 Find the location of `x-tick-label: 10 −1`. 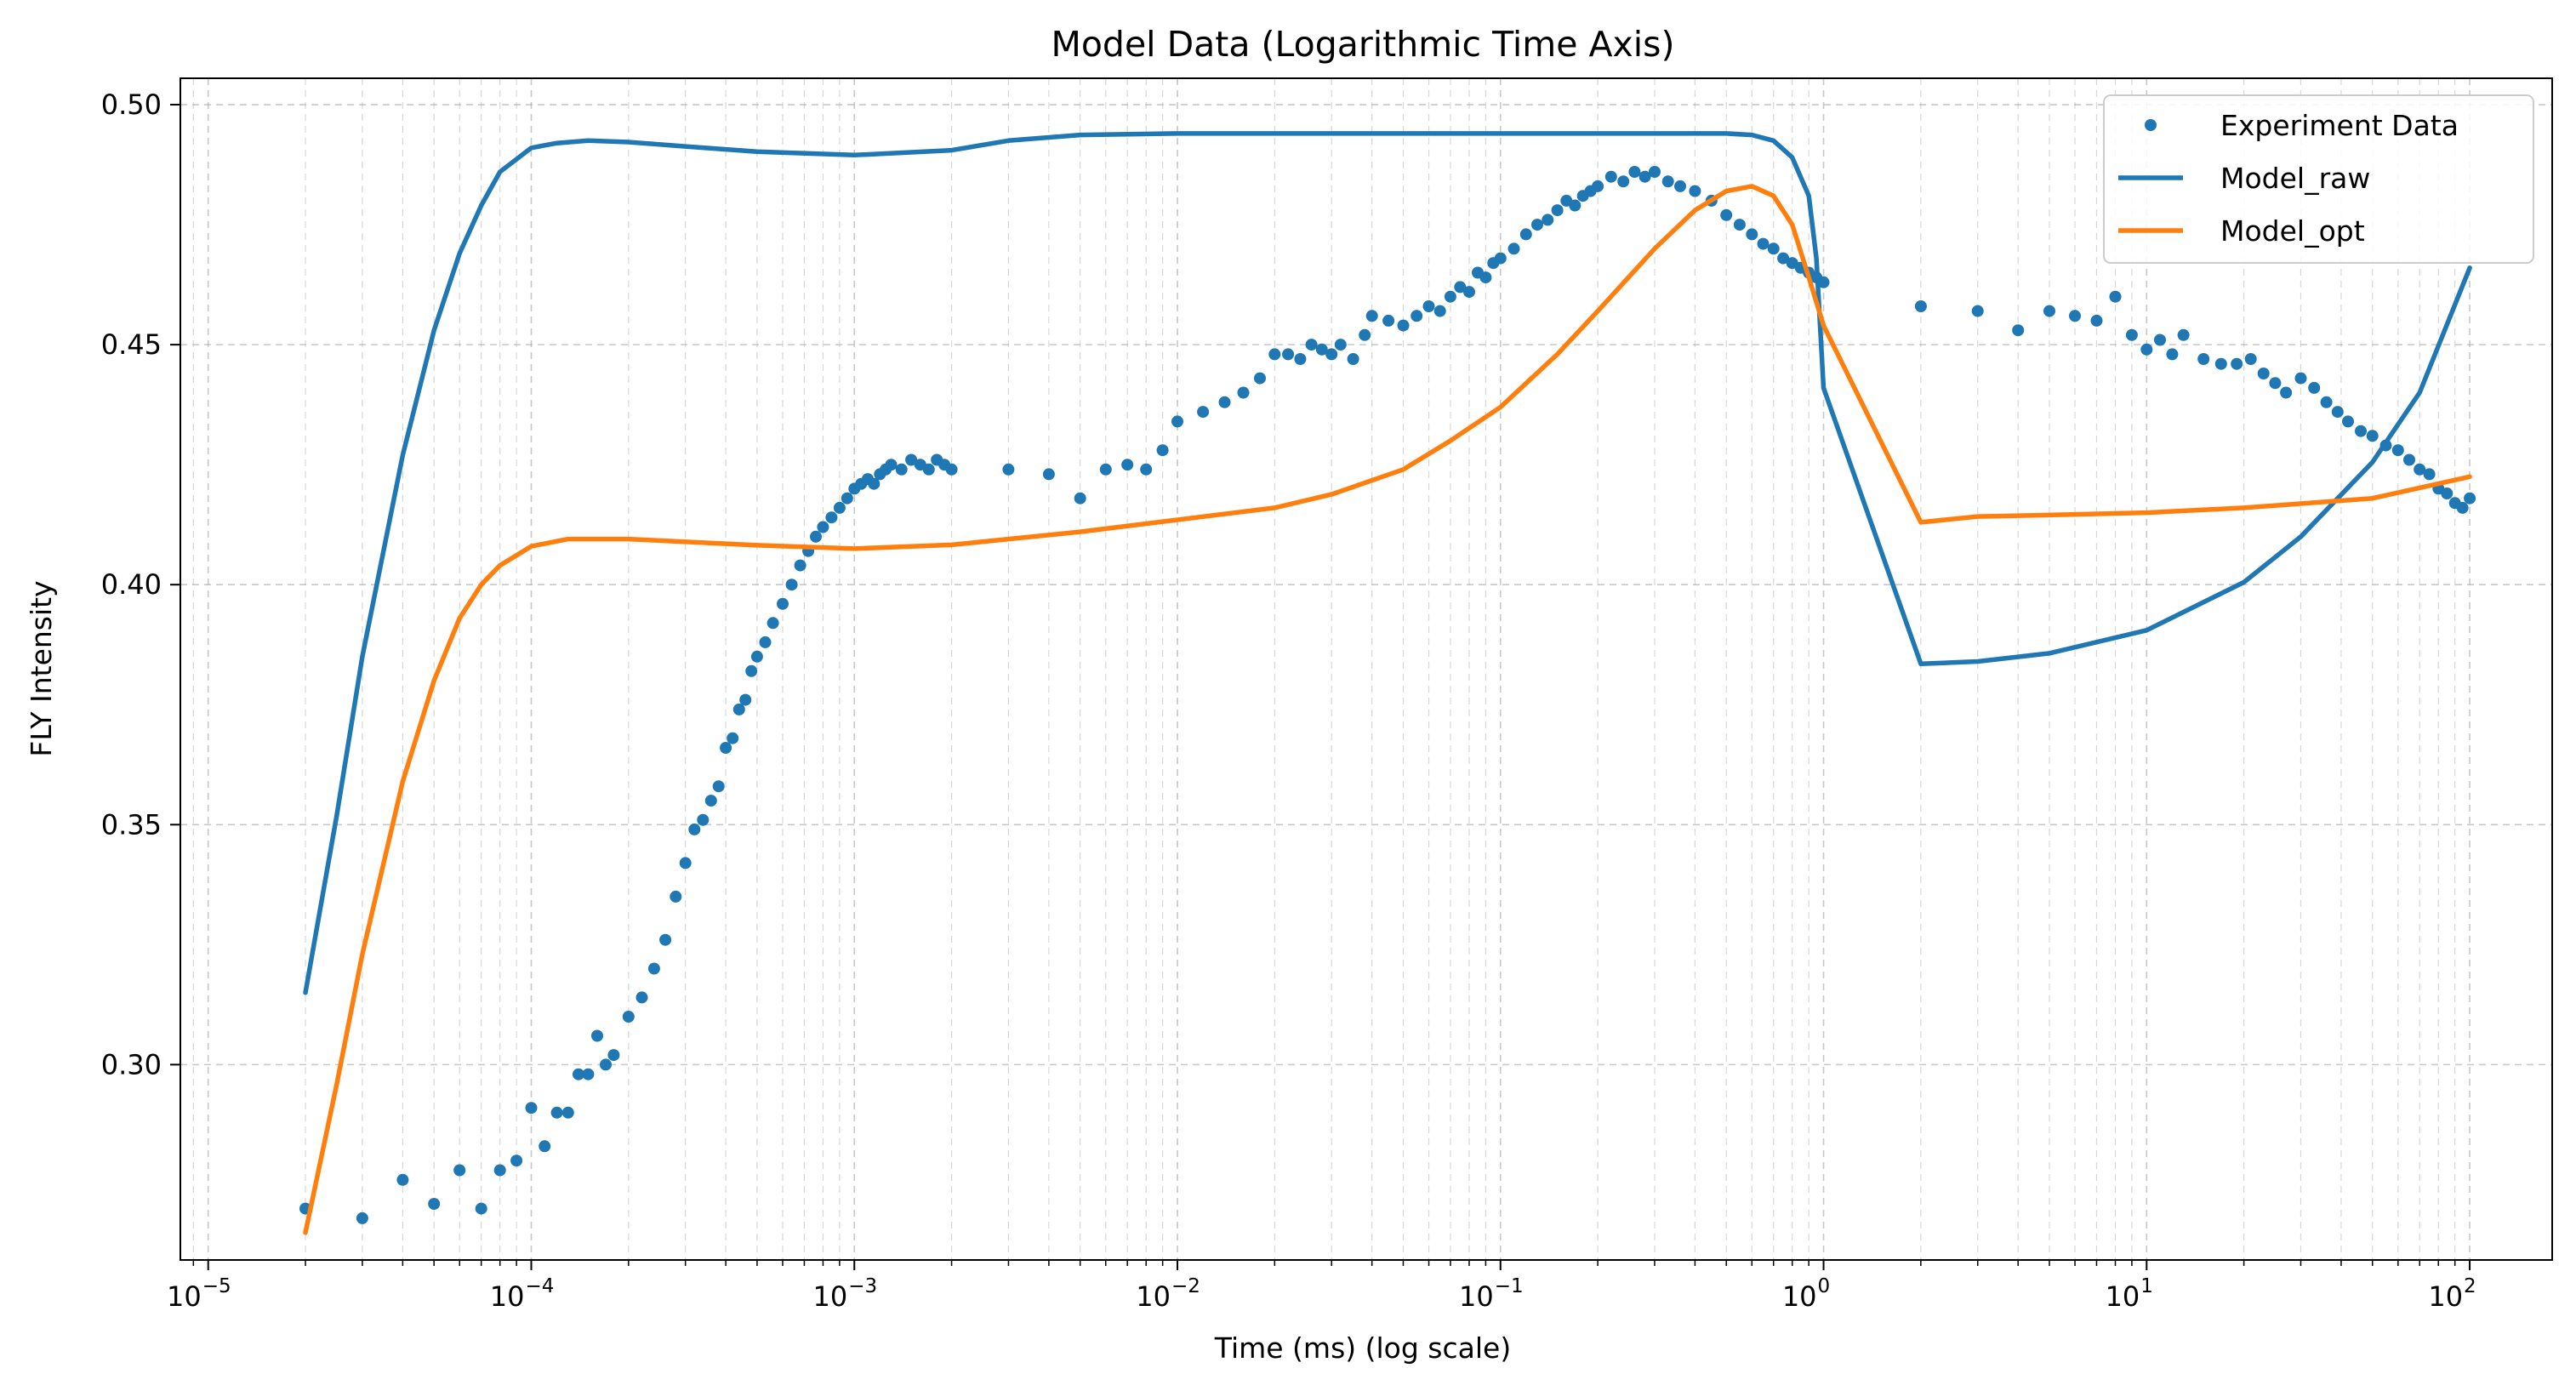

x-tick-label: 10 −1 is located at coordinates (1492, 1294).